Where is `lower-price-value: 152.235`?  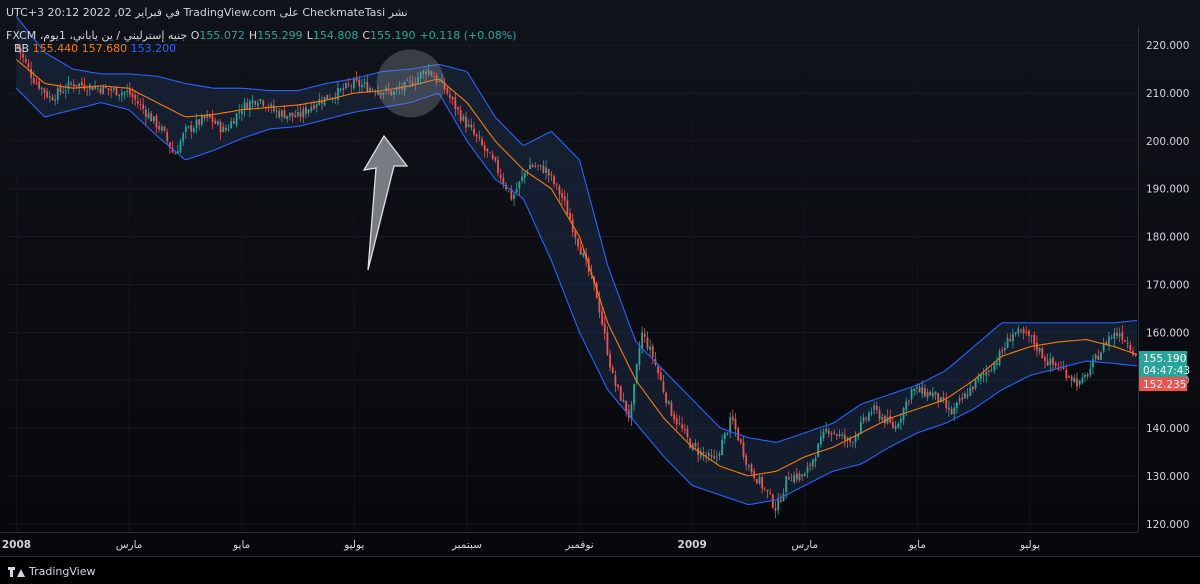 lower-price-value: 152.235 is located at coordinates (1164, 385).